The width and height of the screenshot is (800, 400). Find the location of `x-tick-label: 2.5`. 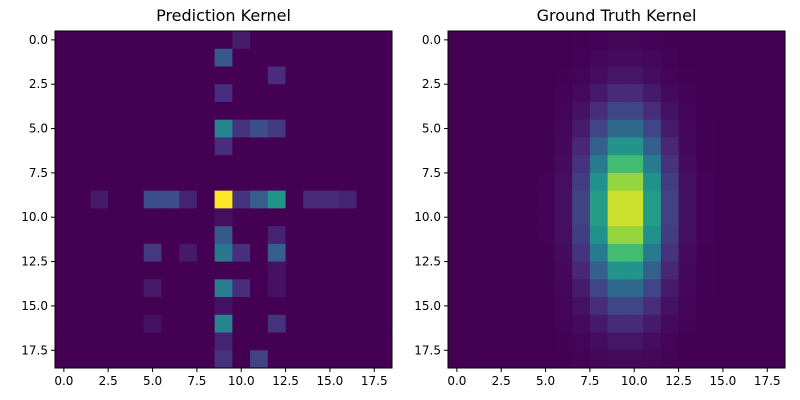

x-tick-label: 2.5 is located at coordinates (108, 381).